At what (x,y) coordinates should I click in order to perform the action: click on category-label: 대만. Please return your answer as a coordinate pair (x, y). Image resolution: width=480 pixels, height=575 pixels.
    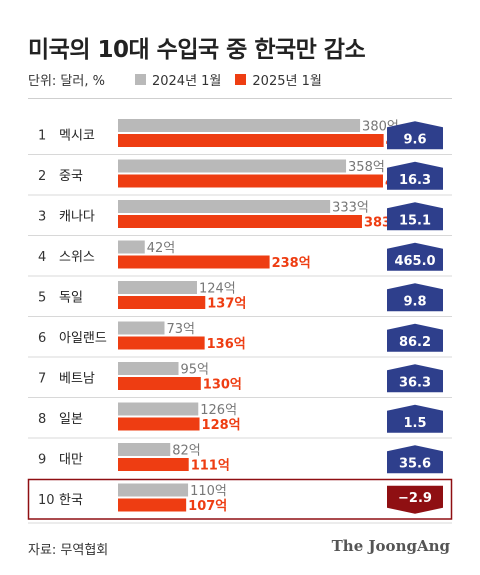
    Looking at the image, I should click on (71, 459).